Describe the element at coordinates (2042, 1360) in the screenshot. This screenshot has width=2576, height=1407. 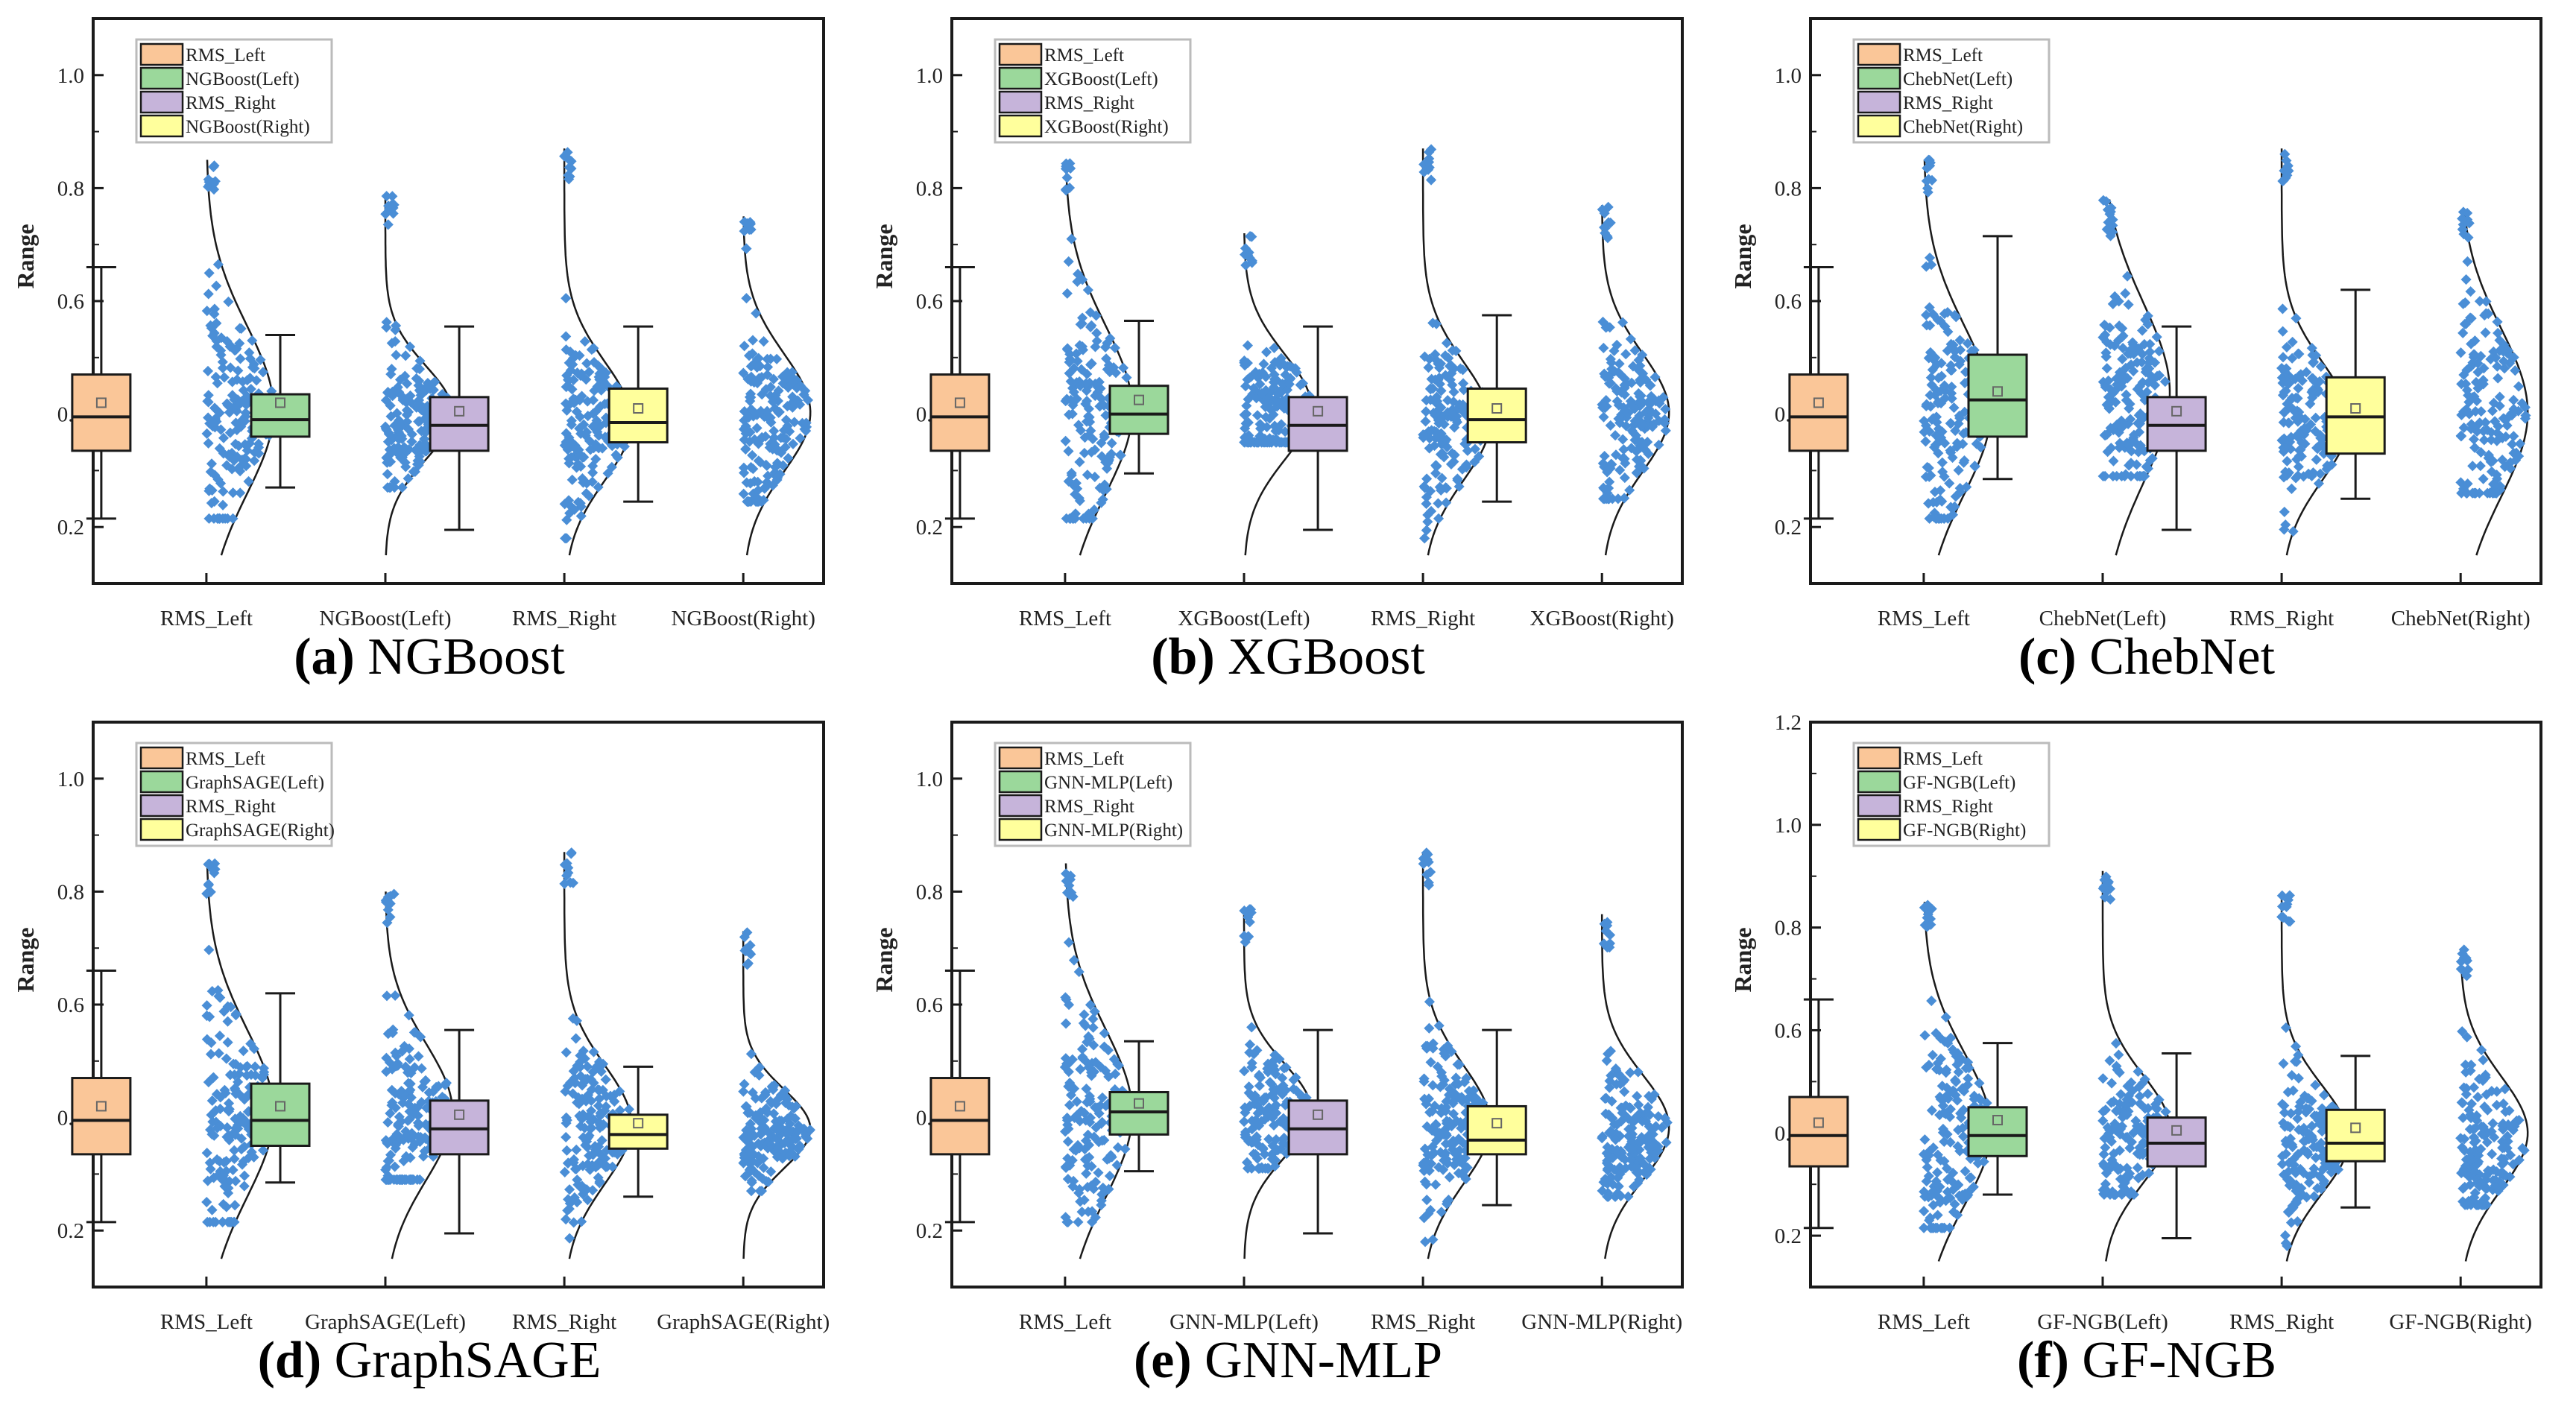
I see `caption-letter: (f)` at that location.